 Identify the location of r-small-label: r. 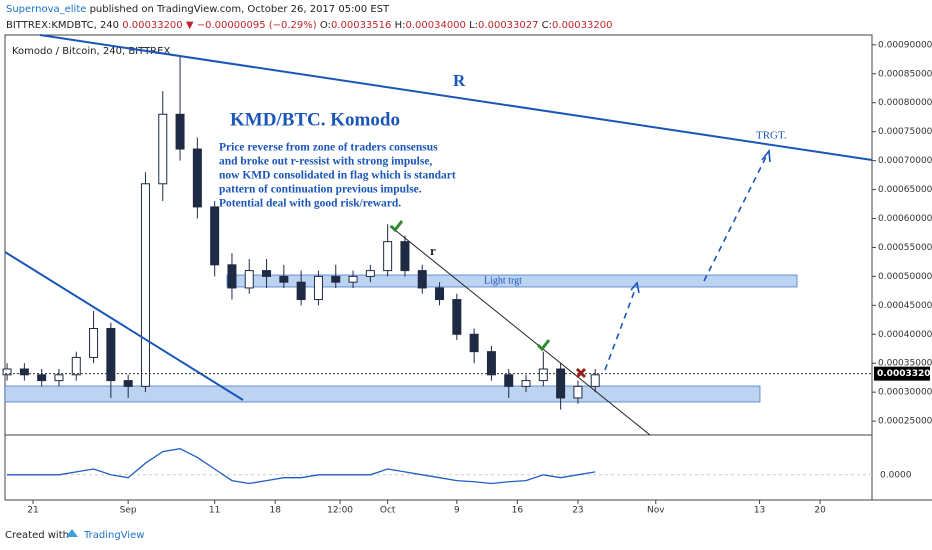
(433, 250).